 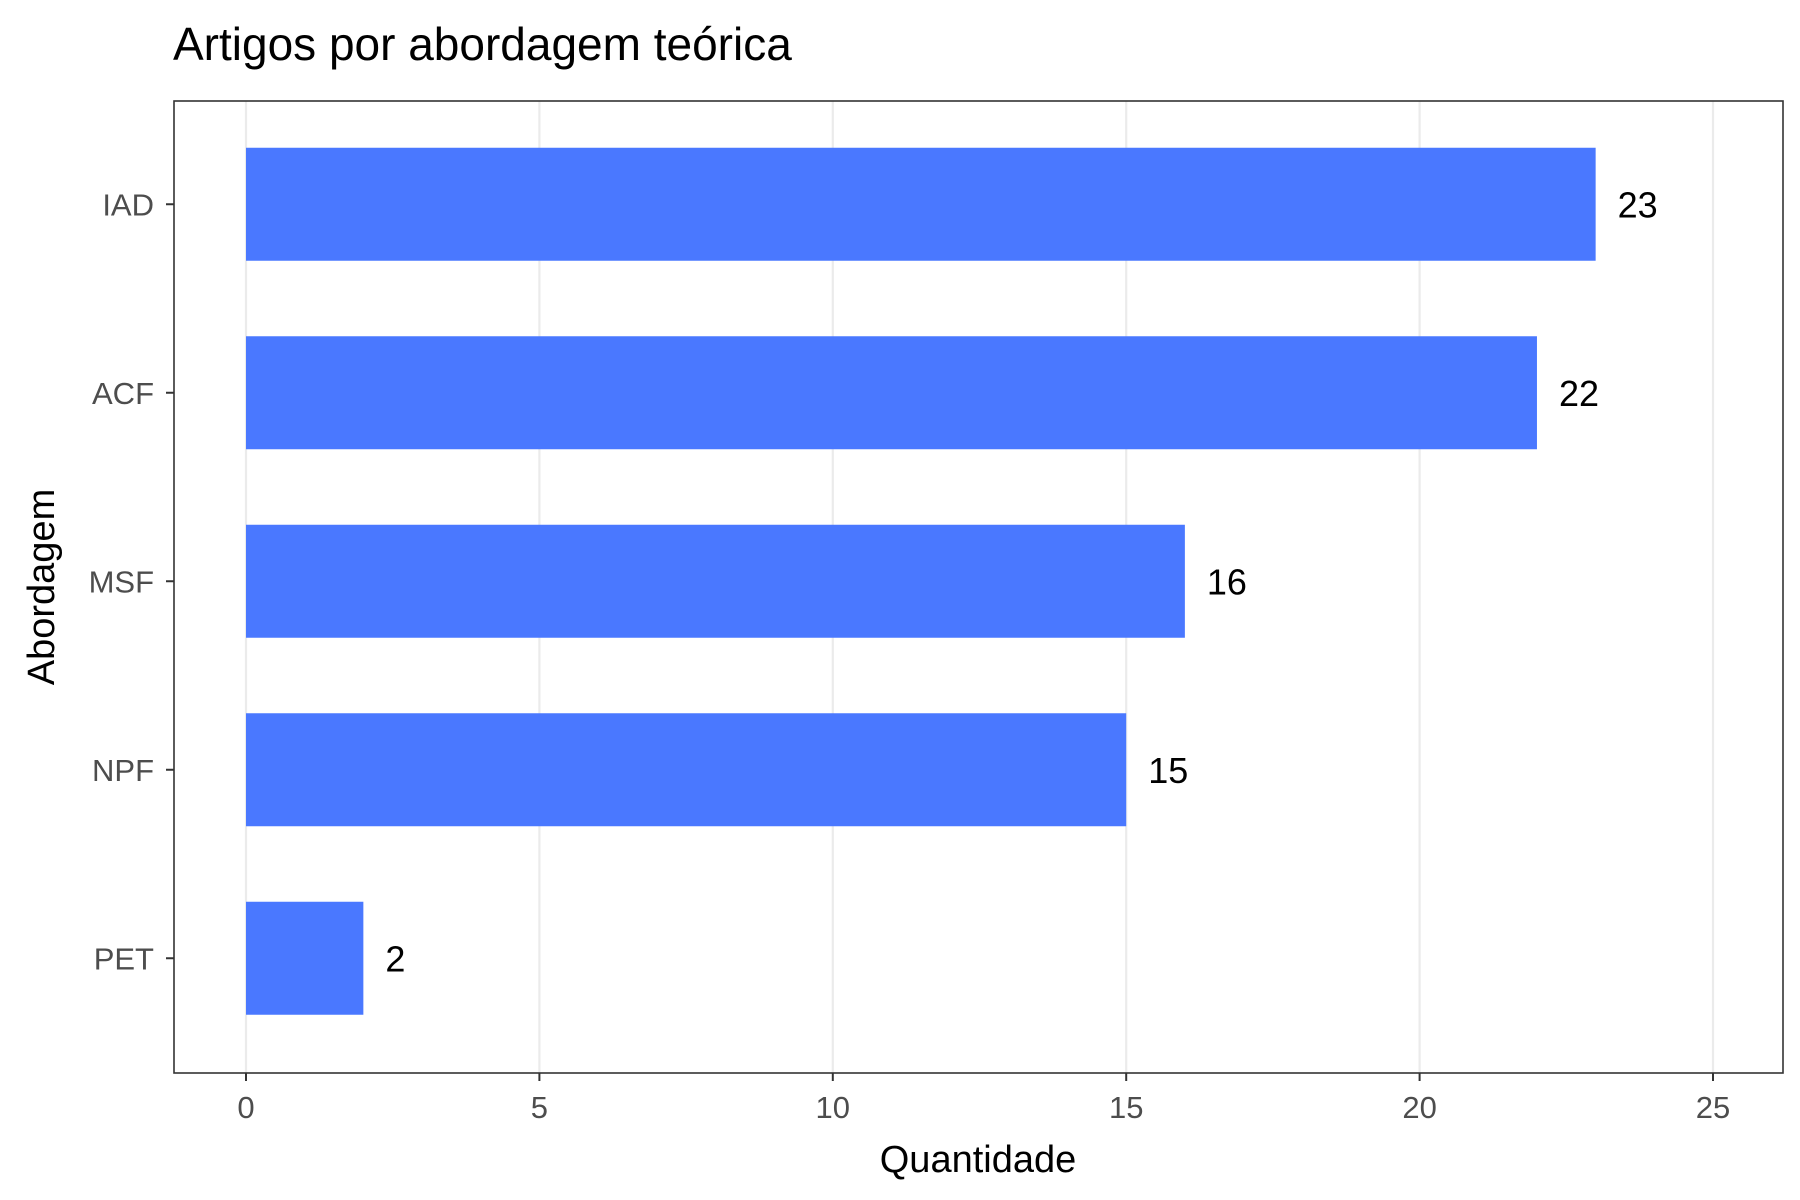 I want to click on data-label-acf: 22, so click(x=1579, y=393).